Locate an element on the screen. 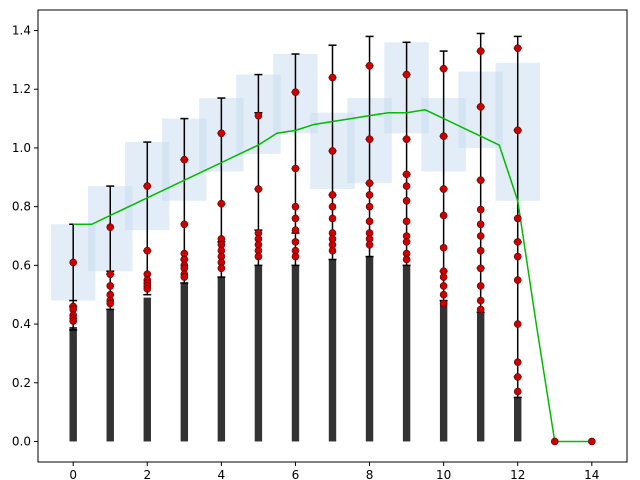 The image size is (640, 480). y-tick-label: 0.4 is located at coordinates (21, 324).